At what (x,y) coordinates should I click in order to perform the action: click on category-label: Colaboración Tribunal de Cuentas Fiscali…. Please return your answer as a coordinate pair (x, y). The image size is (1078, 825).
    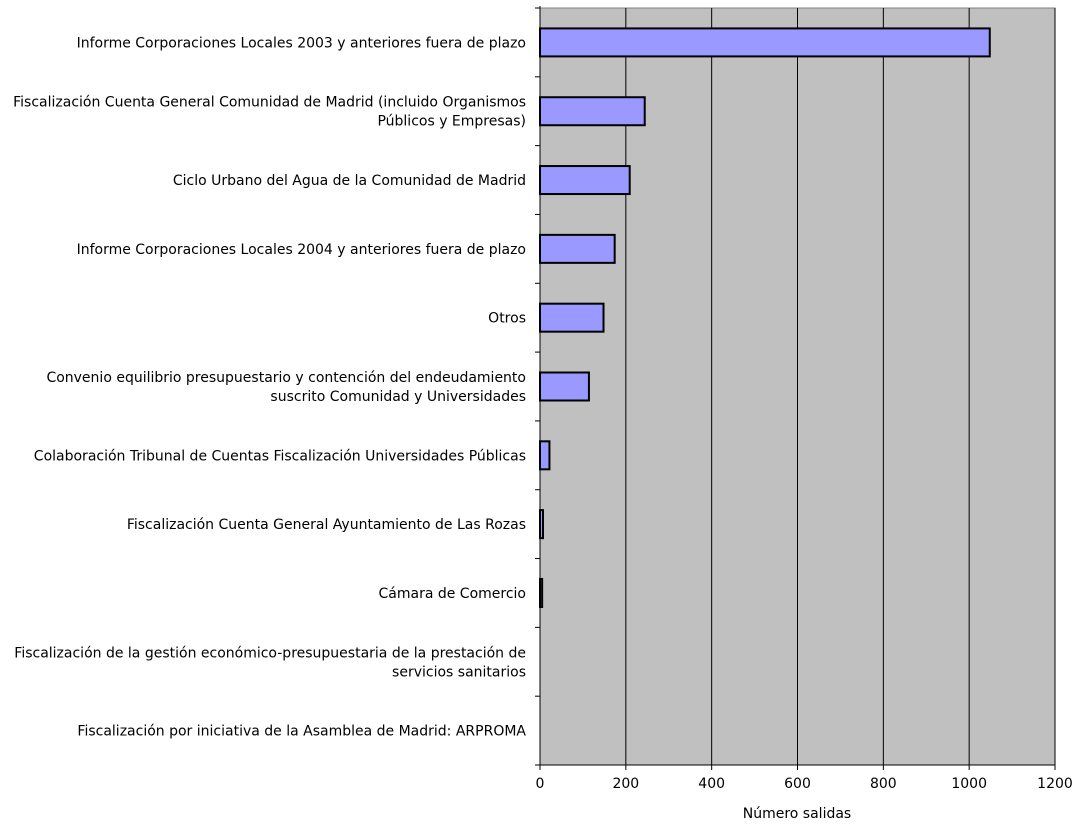
    Looking at the image, I should click on (280, 456).